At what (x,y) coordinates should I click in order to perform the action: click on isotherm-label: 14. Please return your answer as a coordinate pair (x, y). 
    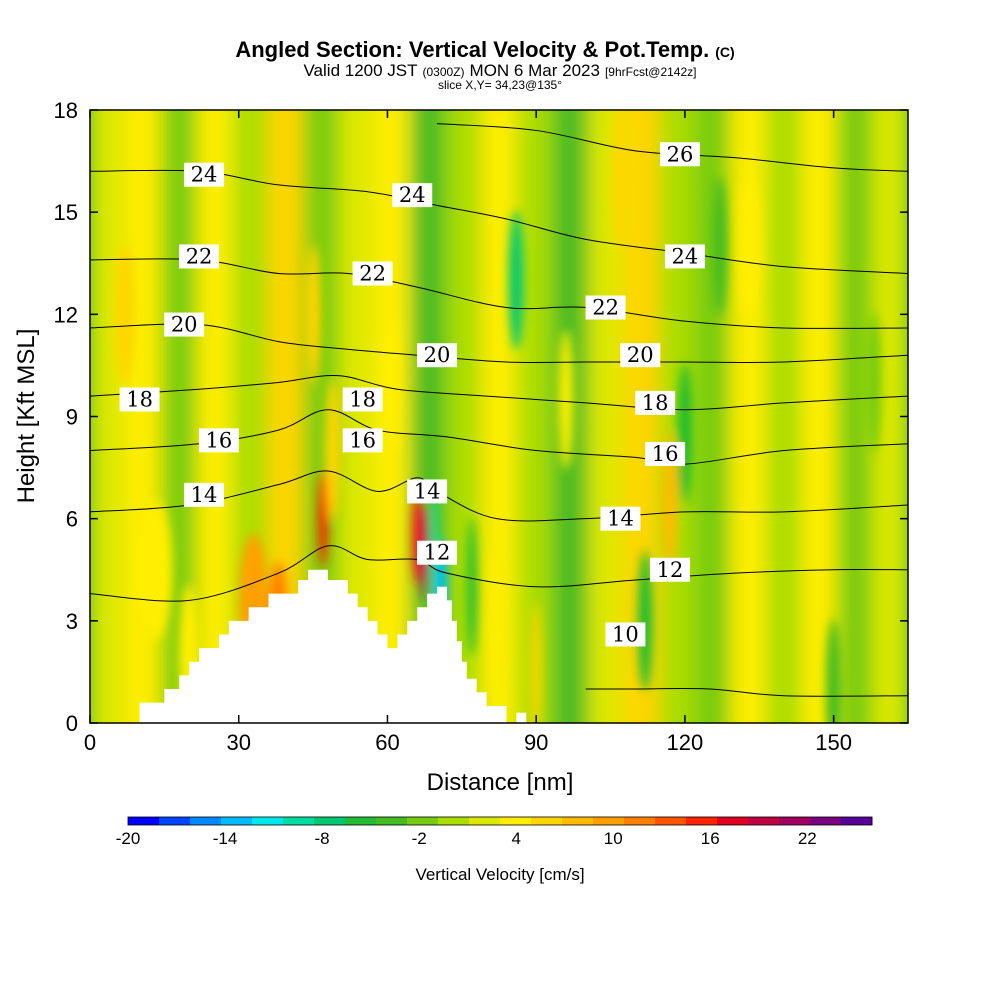
    Looking at the image, I should click on (204, 494).